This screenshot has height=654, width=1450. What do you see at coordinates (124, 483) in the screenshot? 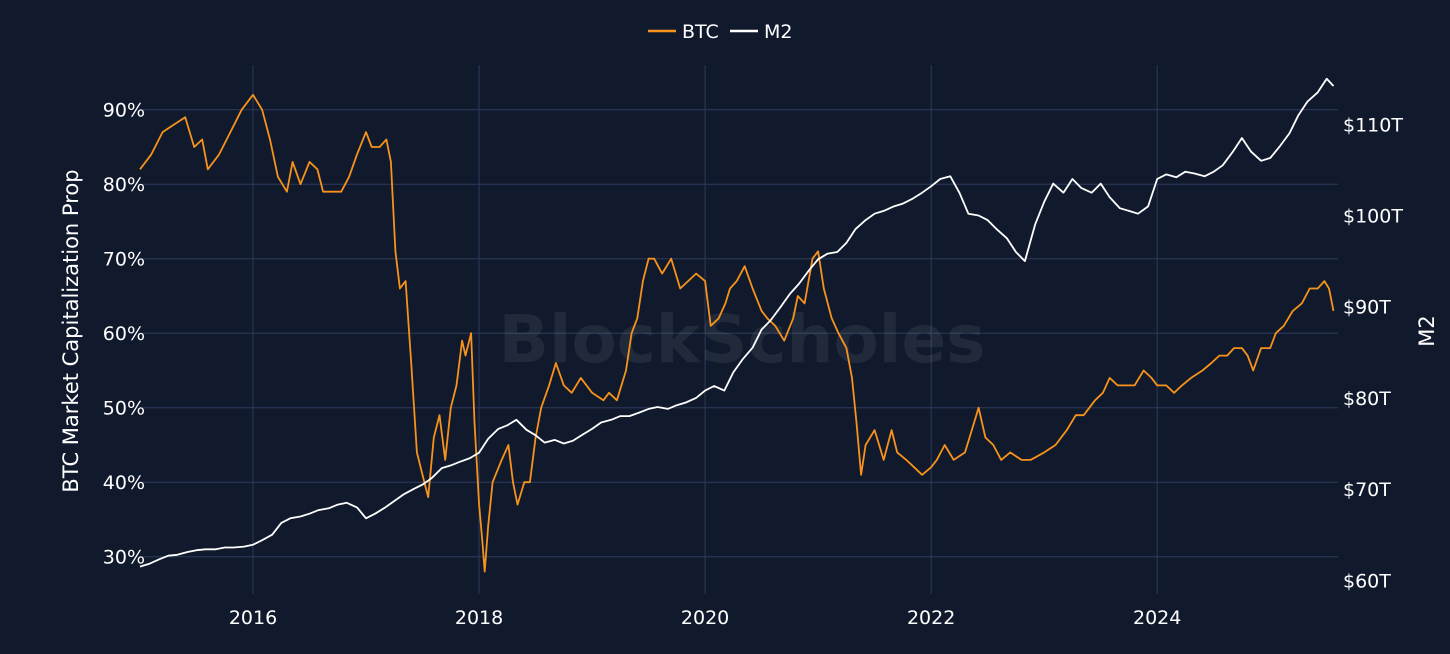
I see `left-y-tick-label: 40%` at bounding box center [124, 483].